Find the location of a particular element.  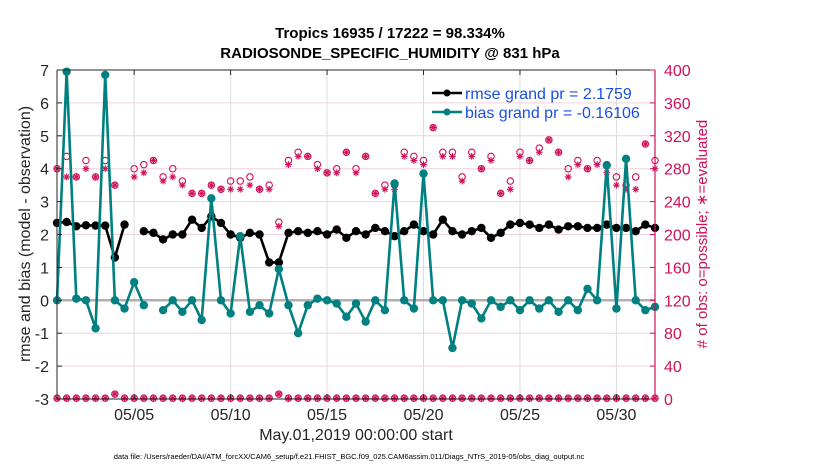

y-axis-label: rmse and bias (model - observation) is located at coordinates (25, 234).